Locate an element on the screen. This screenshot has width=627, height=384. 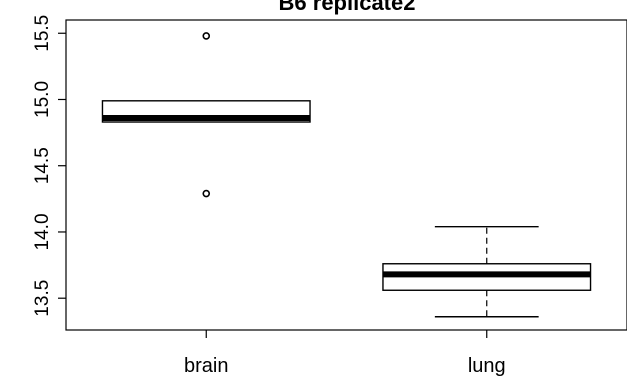
chart-title: B6 replicate2 is located at coordinates (347, 7).